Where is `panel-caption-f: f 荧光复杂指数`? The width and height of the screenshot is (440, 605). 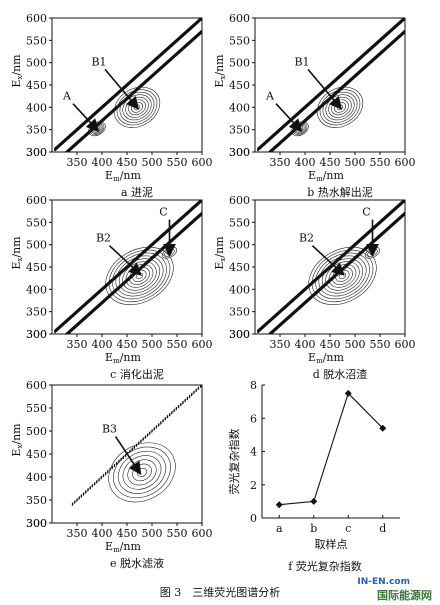
panel-caption-f: f 荧光复杂指数 is located at coordinates (325, 566).